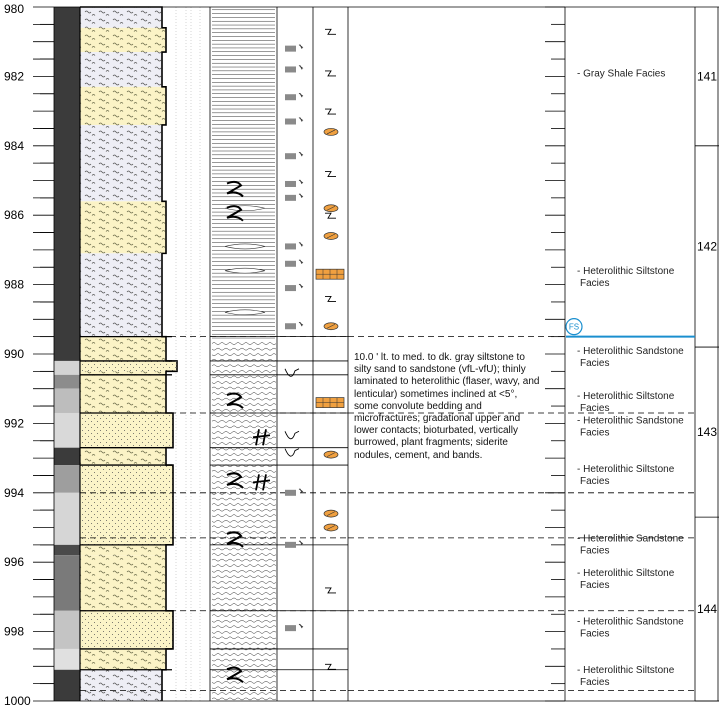 This screenshot has width=719, height=709. Describe the element at coordinates (17, 701) in the screenshot. I see `depth-label: 1000` at that location.